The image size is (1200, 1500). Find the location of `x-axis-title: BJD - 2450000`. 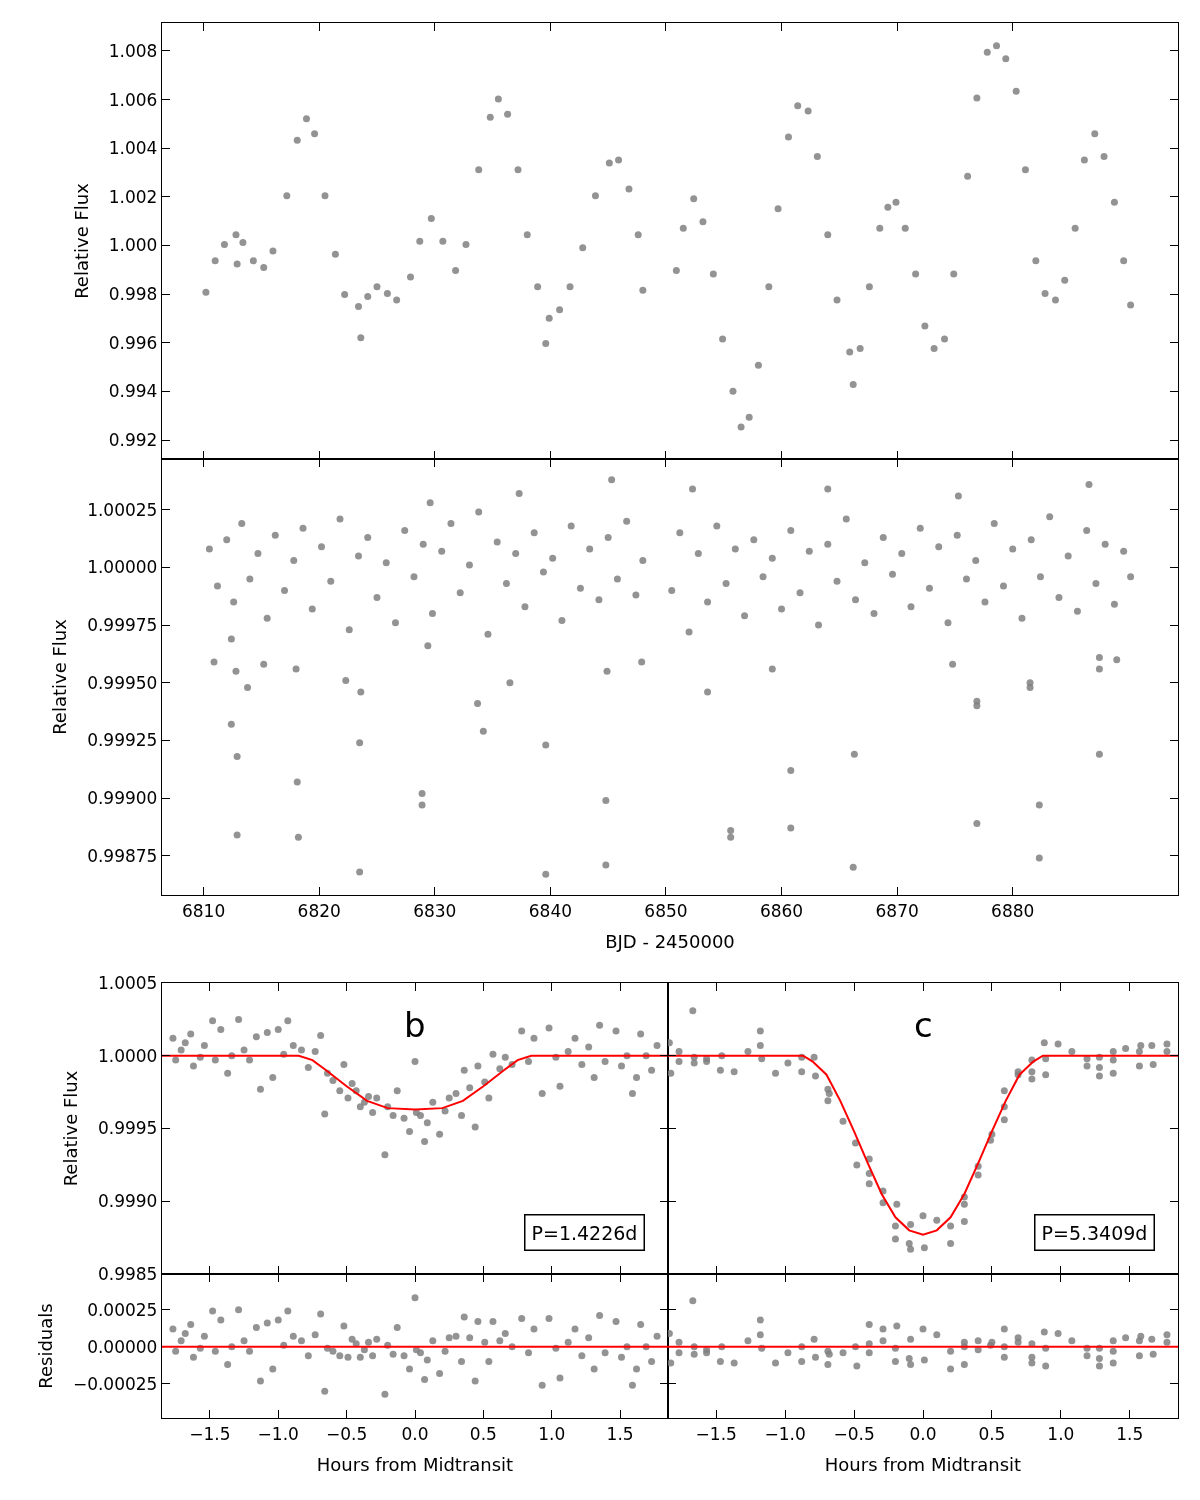

x-axis-title: BJD - 2450000 is located at coordinates (670, 941).